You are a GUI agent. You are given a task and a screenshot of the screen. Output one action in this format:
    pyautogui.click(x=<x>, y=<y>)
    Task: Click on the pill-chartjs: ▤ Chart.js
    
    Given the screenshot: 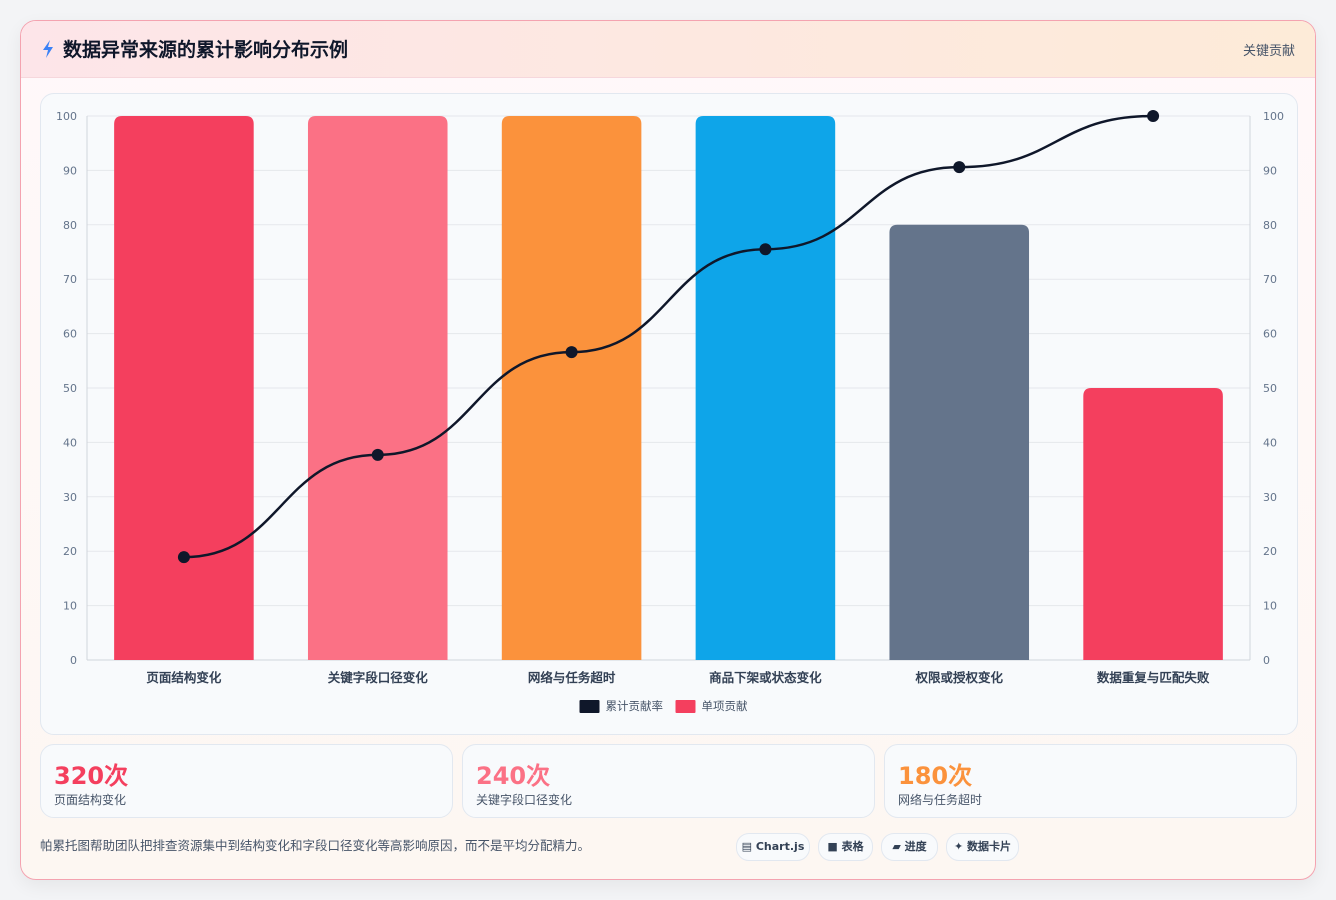 What is the action you would take?
    pyautogui.click(x=773, y=847)
    